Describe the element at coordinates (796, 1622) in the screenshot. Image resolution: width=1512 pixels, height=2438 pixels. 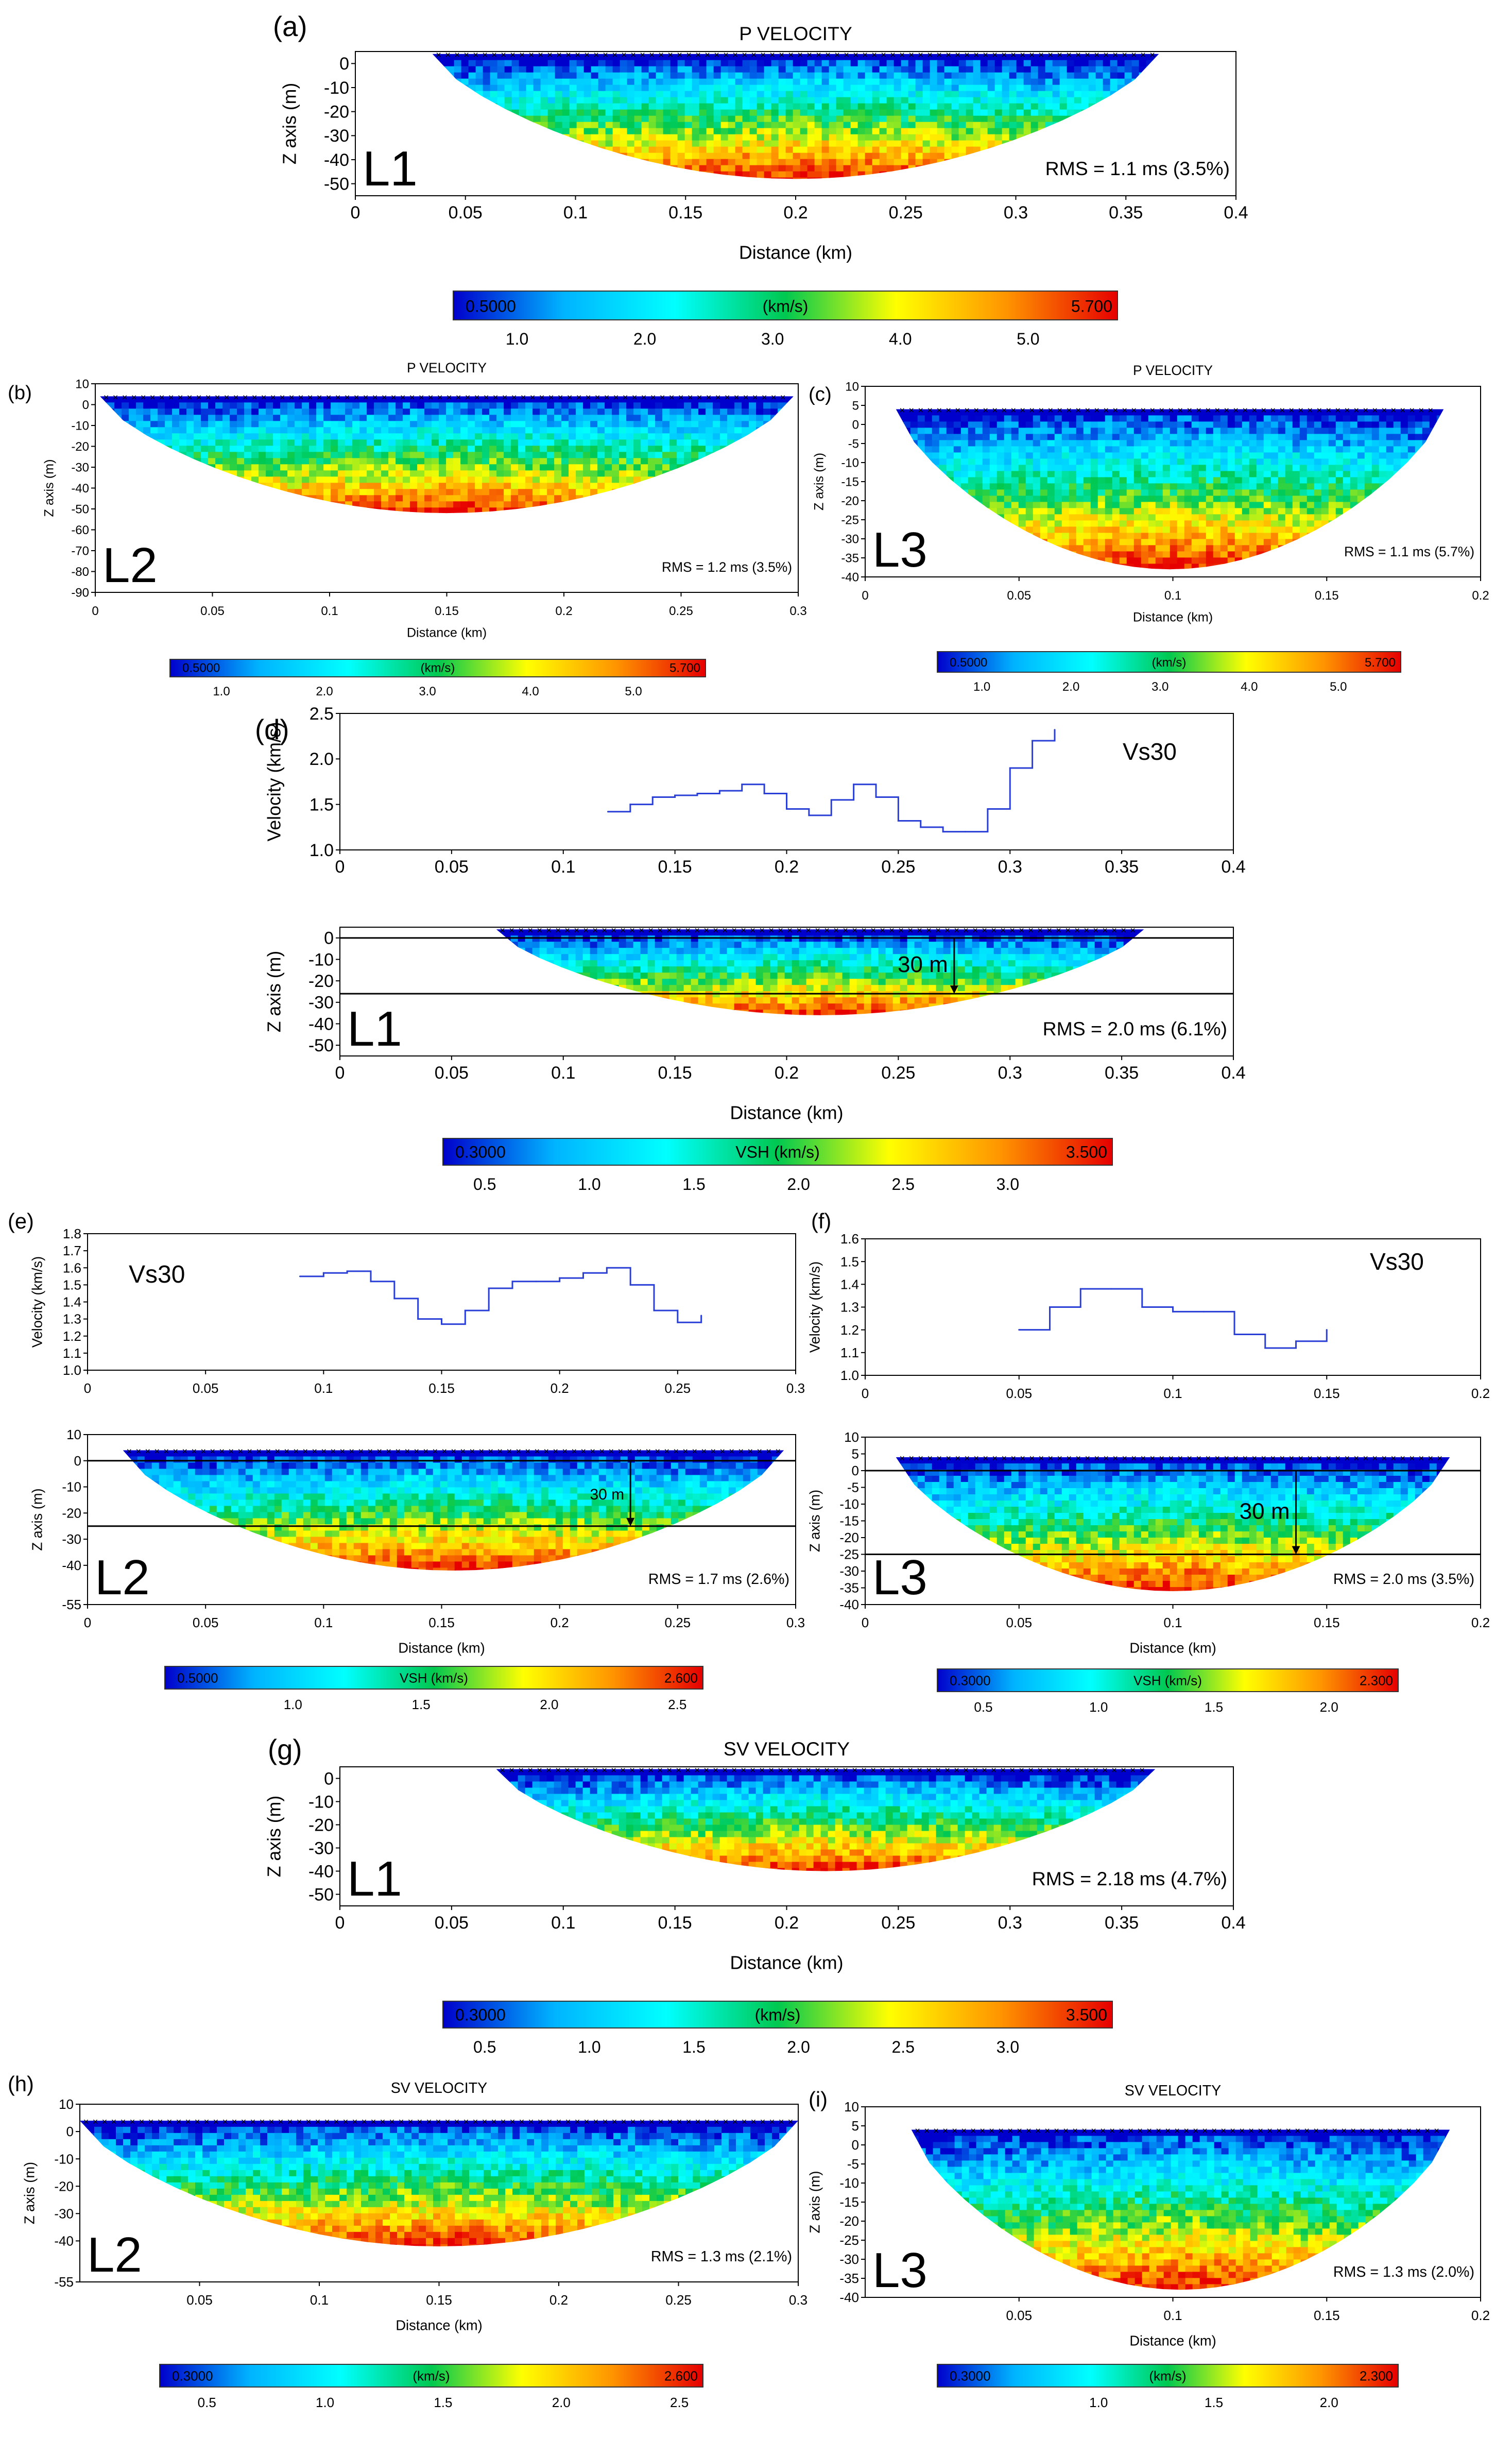
I see `x-tick-label: 0.3` at that location.